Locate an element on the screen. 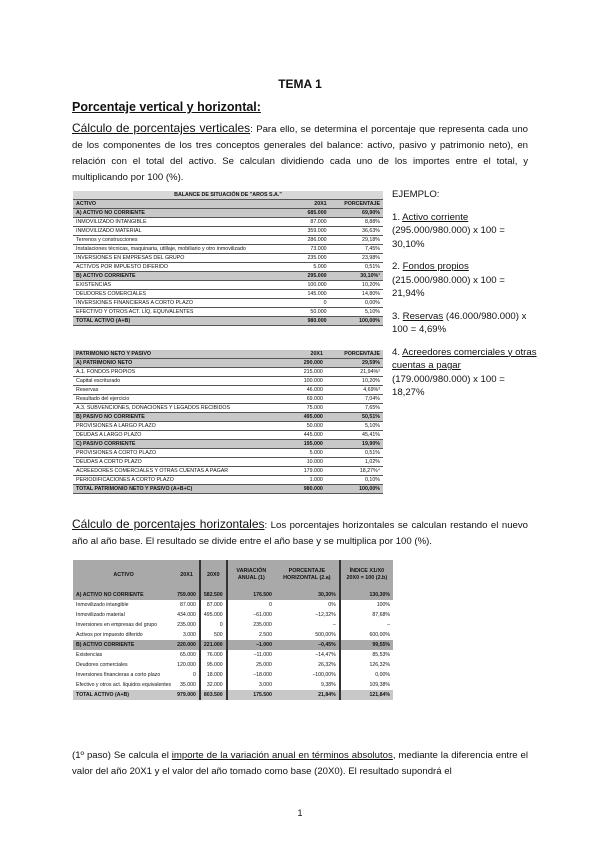 The width and height of the screenshot is (600, 848). label-cell: DEUDORES COMERCIALES is located at coordinates (185, 294).